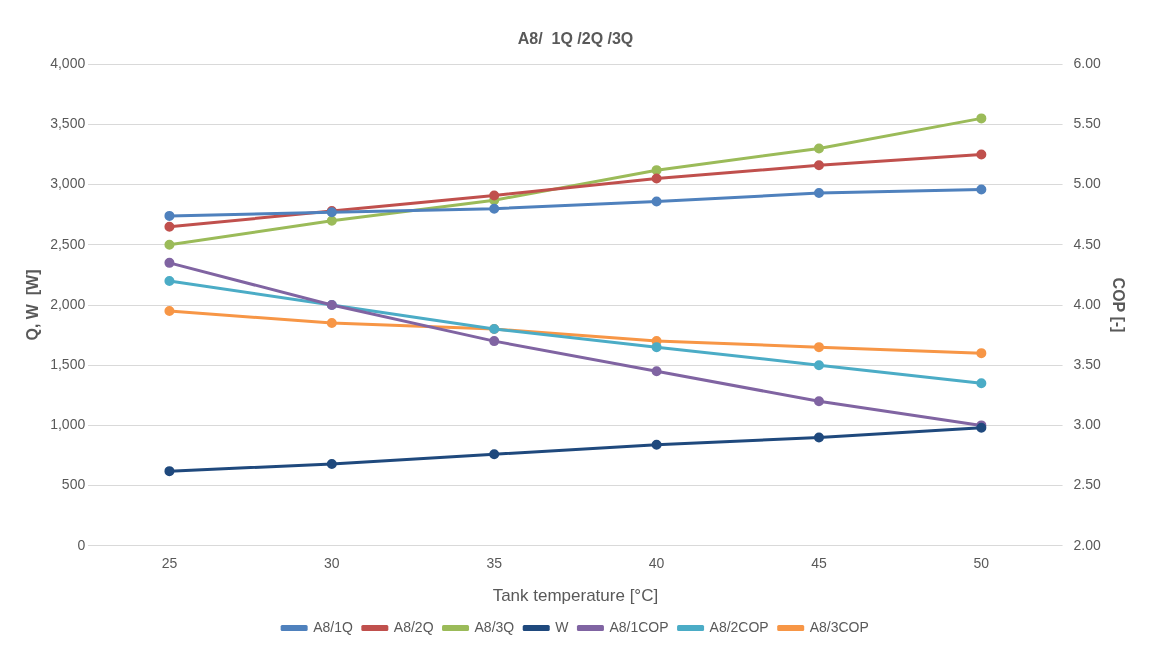 The width and height of the screenshot is (1151, 650). Describe the element at coordinates (656, 563) in the screenshot. I see `x-tick-label: 40` at that location.